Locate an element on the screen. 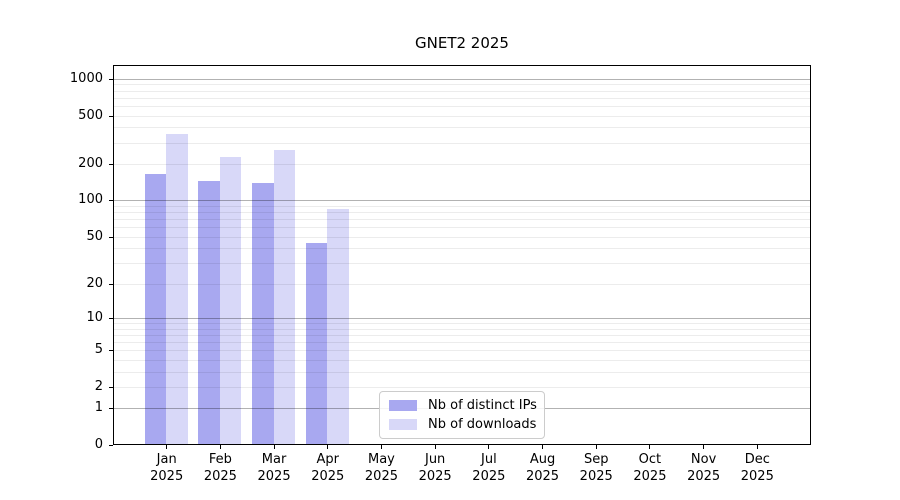 This screenshot has width=900, height=500. y-tick-label: 1 is located at coordinates (98, 408).